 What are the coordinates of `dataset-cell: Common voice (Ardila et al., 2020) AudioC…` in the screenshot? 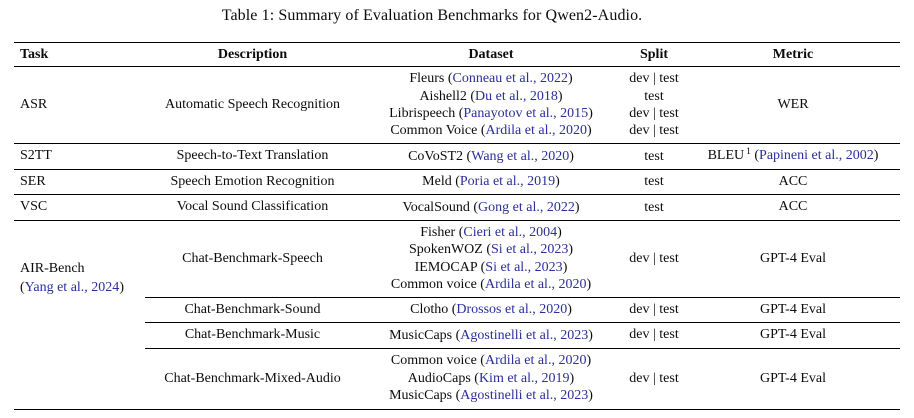 It's located at (491, 378).